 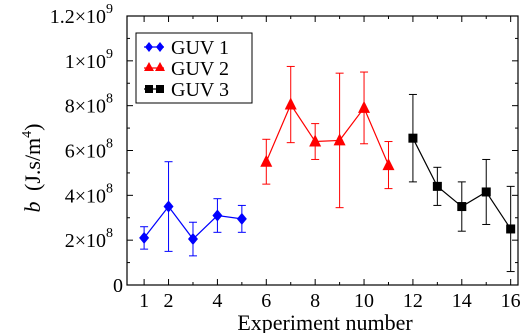 What do you see at coordinates (200, 48) in the screenshot?
I see `legend-label-guv1: GUV 1` at bounding box center [200, 48].